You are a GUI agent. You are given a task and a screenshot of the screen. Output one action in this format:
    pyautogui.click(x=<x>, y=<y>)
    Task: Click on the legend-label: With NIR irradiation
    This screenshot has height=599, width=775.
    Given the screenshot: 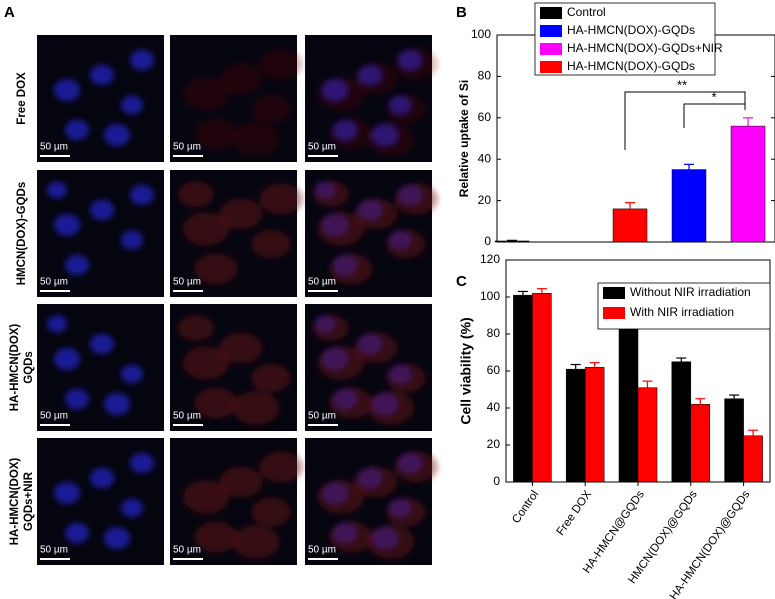 What is the action you would take?
    pyautogui.click(x=682, y=312)
    